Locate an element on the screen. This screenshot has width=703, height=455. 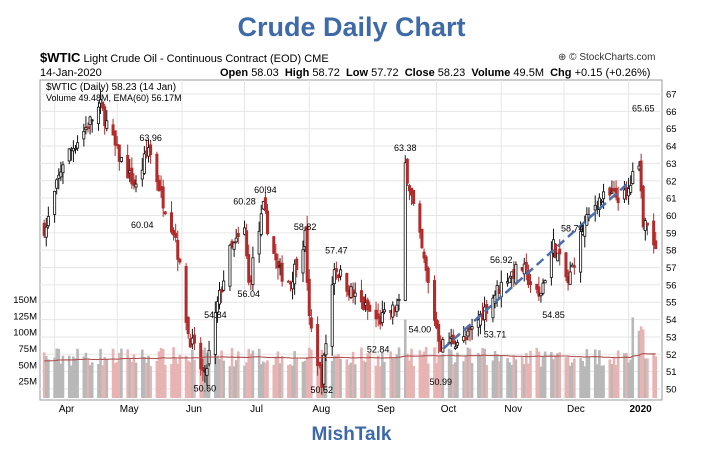
y-tick-label: 67 is located at coordinates (671, 95).